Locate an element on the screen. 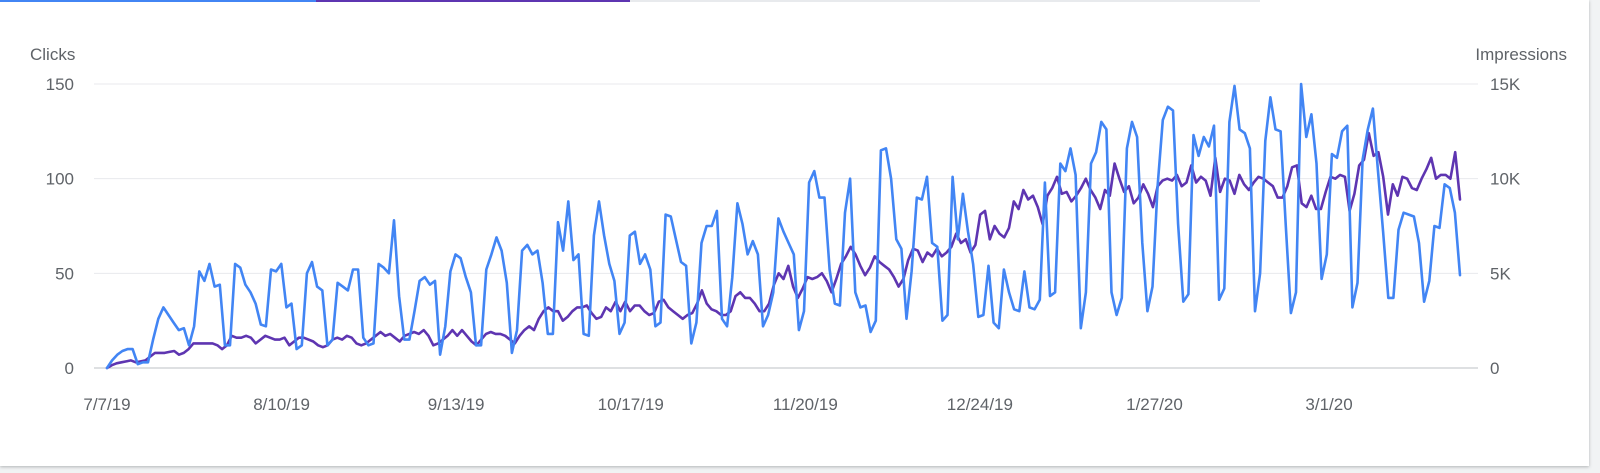 This screenshot has width=1600, height=473. x-tick-label: 12/24/19 is located at coordinates (980, 404).